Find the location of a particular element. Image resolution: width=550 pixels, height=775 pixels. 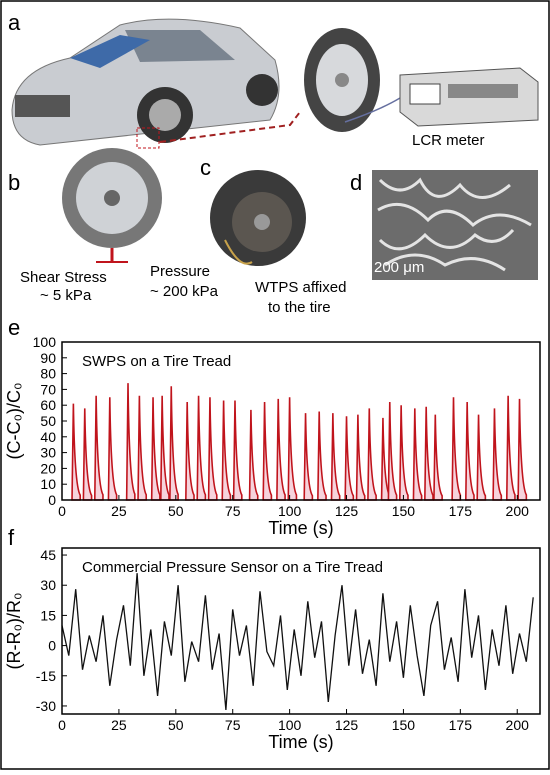

y-tick-label: 20 is located at coordinates (48, 468).